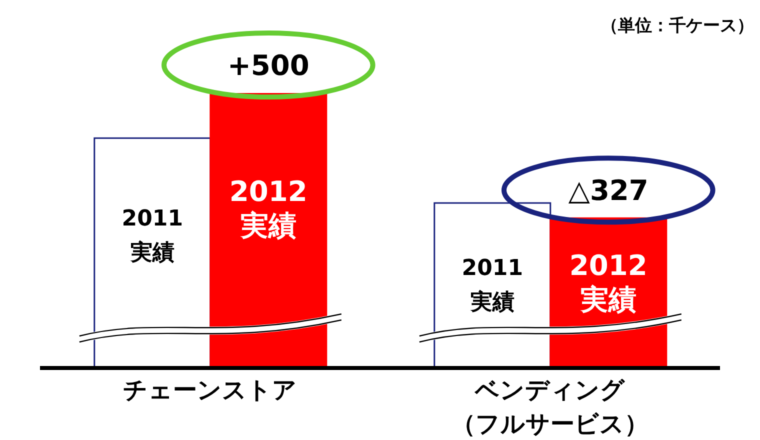 The height and width of the screenshot is (440, 760). Describe the element at coordinates (608, 191) in the screenshot. I see `annotation: △327` at that location.